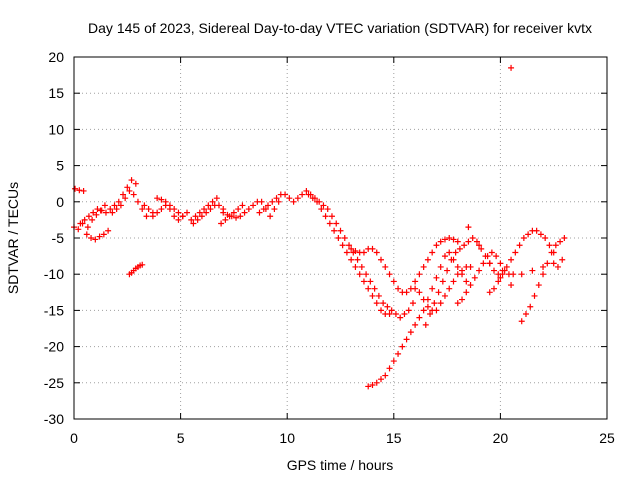  What do you see at coordinates (287, 438) in the screenshot?
I see `x-tick-label: 10` at bounding box center [287, 438].